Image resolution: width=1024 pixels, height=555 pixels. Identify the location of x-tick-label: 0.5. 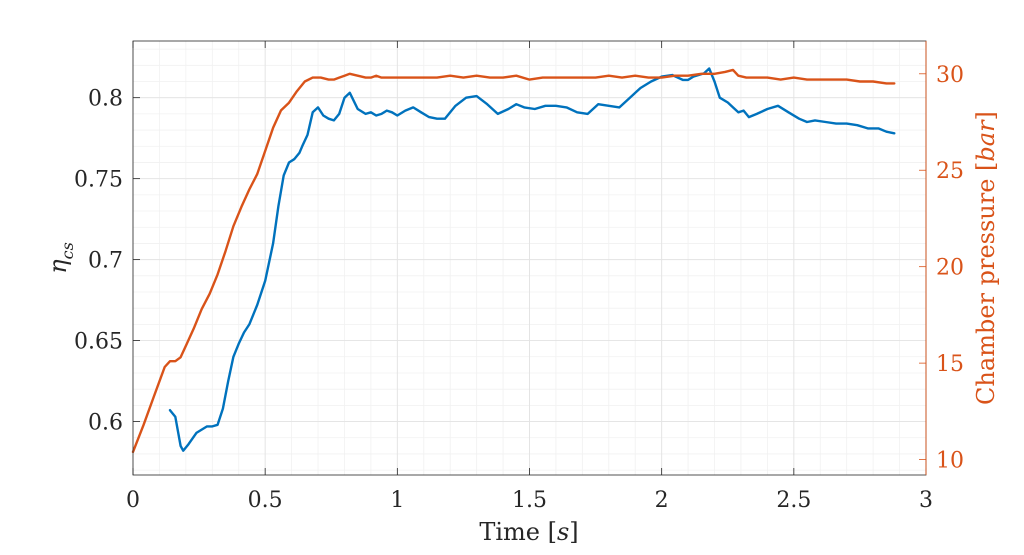
(265, 500).